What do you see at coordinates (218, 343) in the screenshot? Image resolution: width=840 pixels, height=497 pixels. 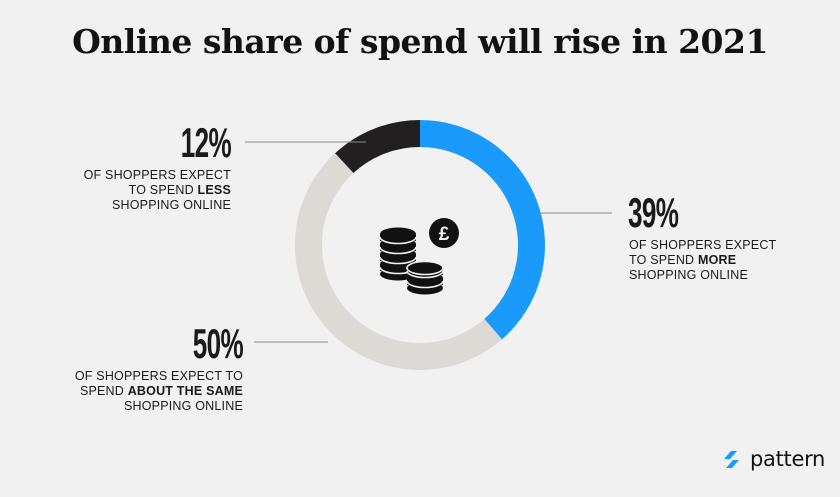 I see `value-label-same: 50%` at bounding box center [218, 343].